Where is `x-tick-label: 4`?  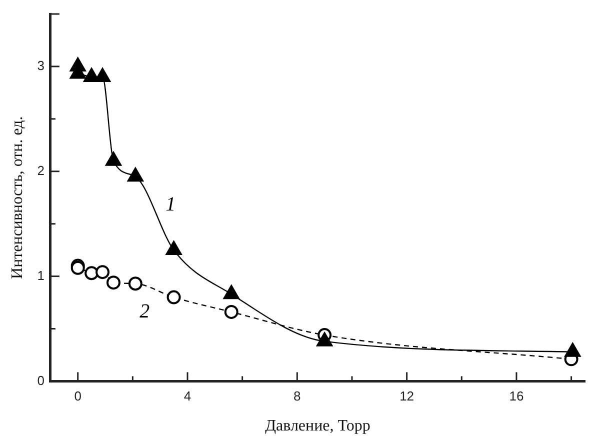
x-tick-label: 4 is located at coordinates (188, 396).